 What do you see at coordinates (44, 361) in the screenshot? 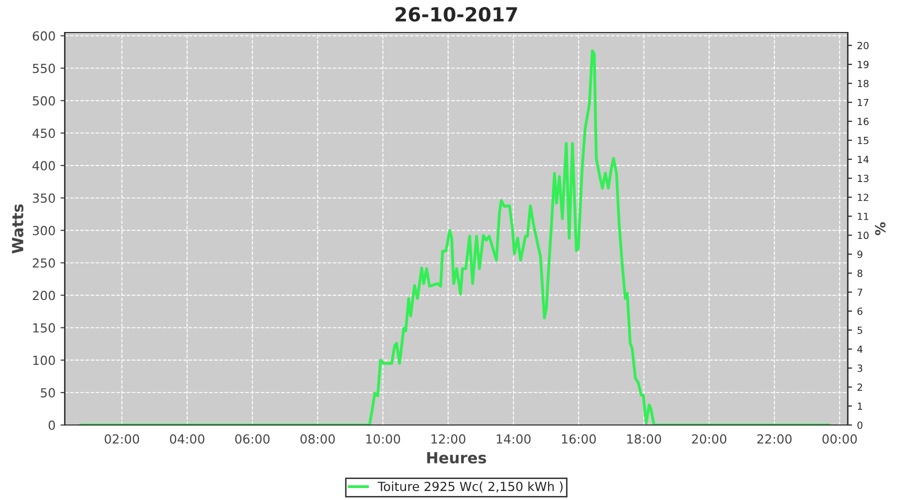
I see `y-tick-label: 100` at bounding box center [44, 361].